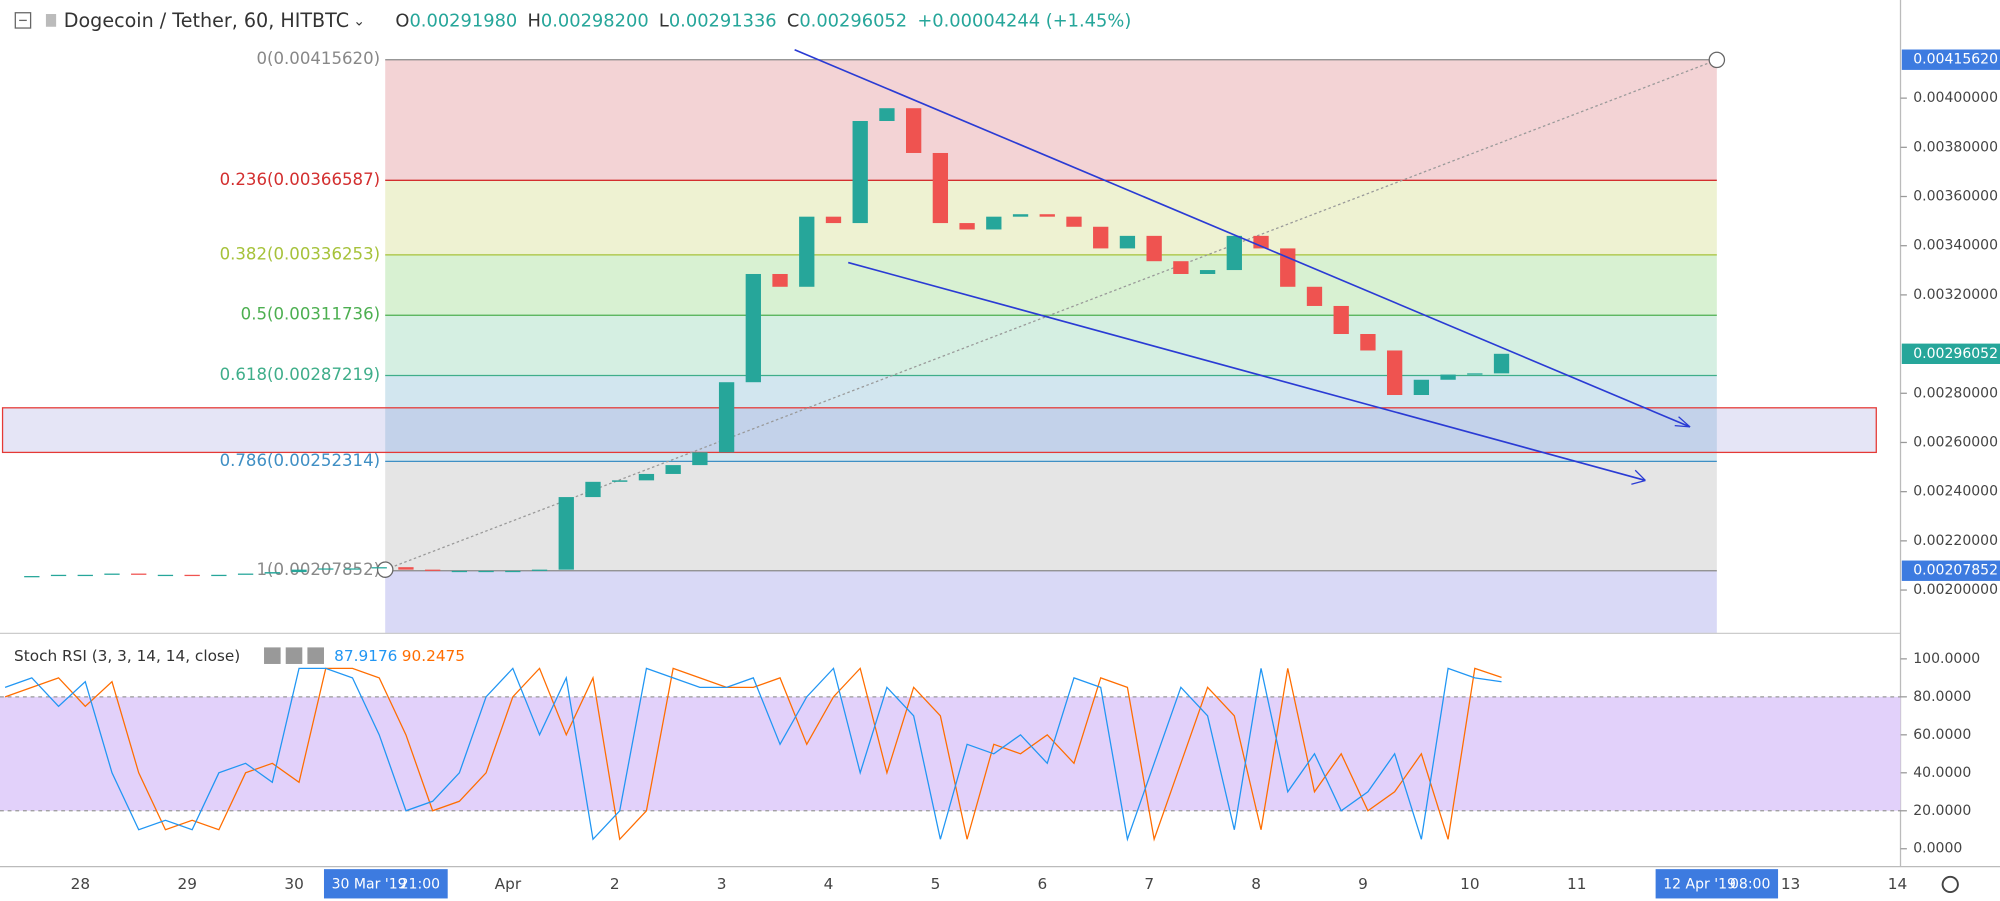 This screenshot has width=2000, height=901. Describe the element at coordinates (1576, 884) in the screenshot. I see `time-label: 11` at that location.